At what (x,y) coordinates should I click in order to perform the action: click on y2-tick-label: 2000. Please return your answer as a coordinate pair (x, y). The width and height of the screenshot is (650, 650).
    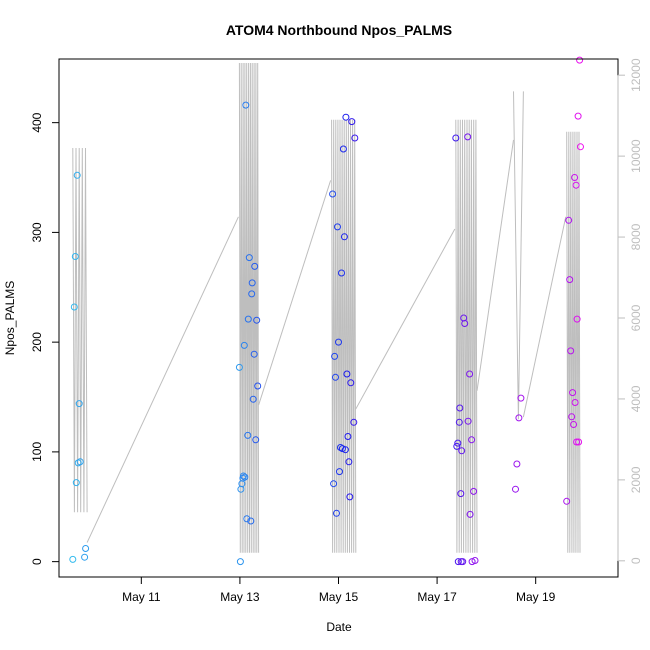
    Looking at the image, I should click on (636, 479).